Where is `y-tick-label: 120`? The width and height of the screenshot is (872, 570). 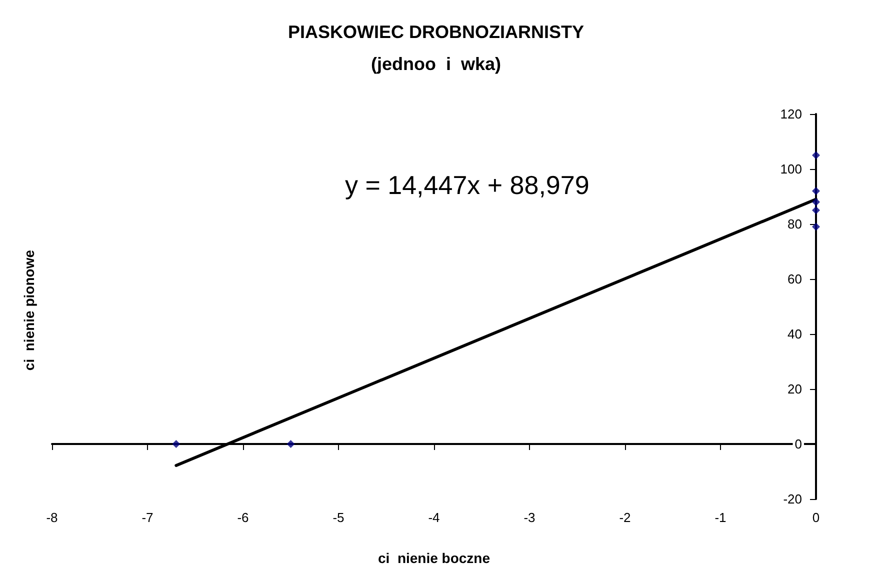 y-tick-label: 120 is located at coordinates (791, 114).